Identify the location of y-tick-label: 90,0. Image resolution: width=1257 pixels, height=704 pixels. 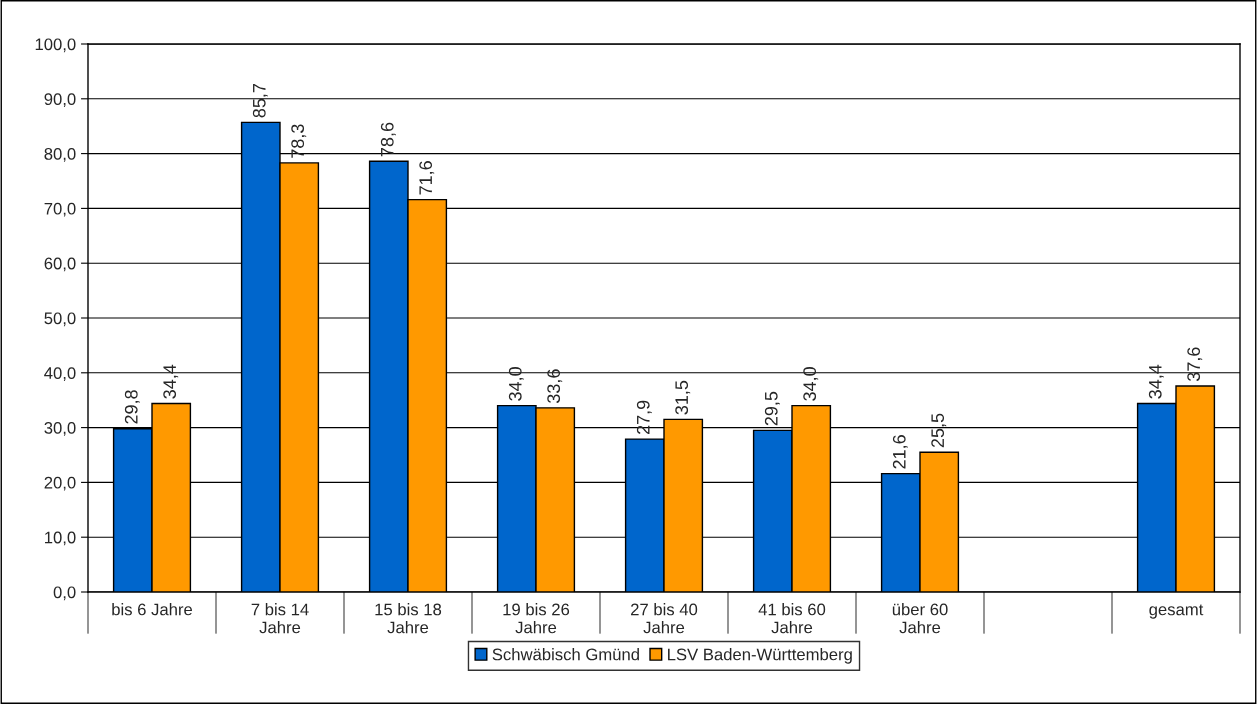
(60, 100).